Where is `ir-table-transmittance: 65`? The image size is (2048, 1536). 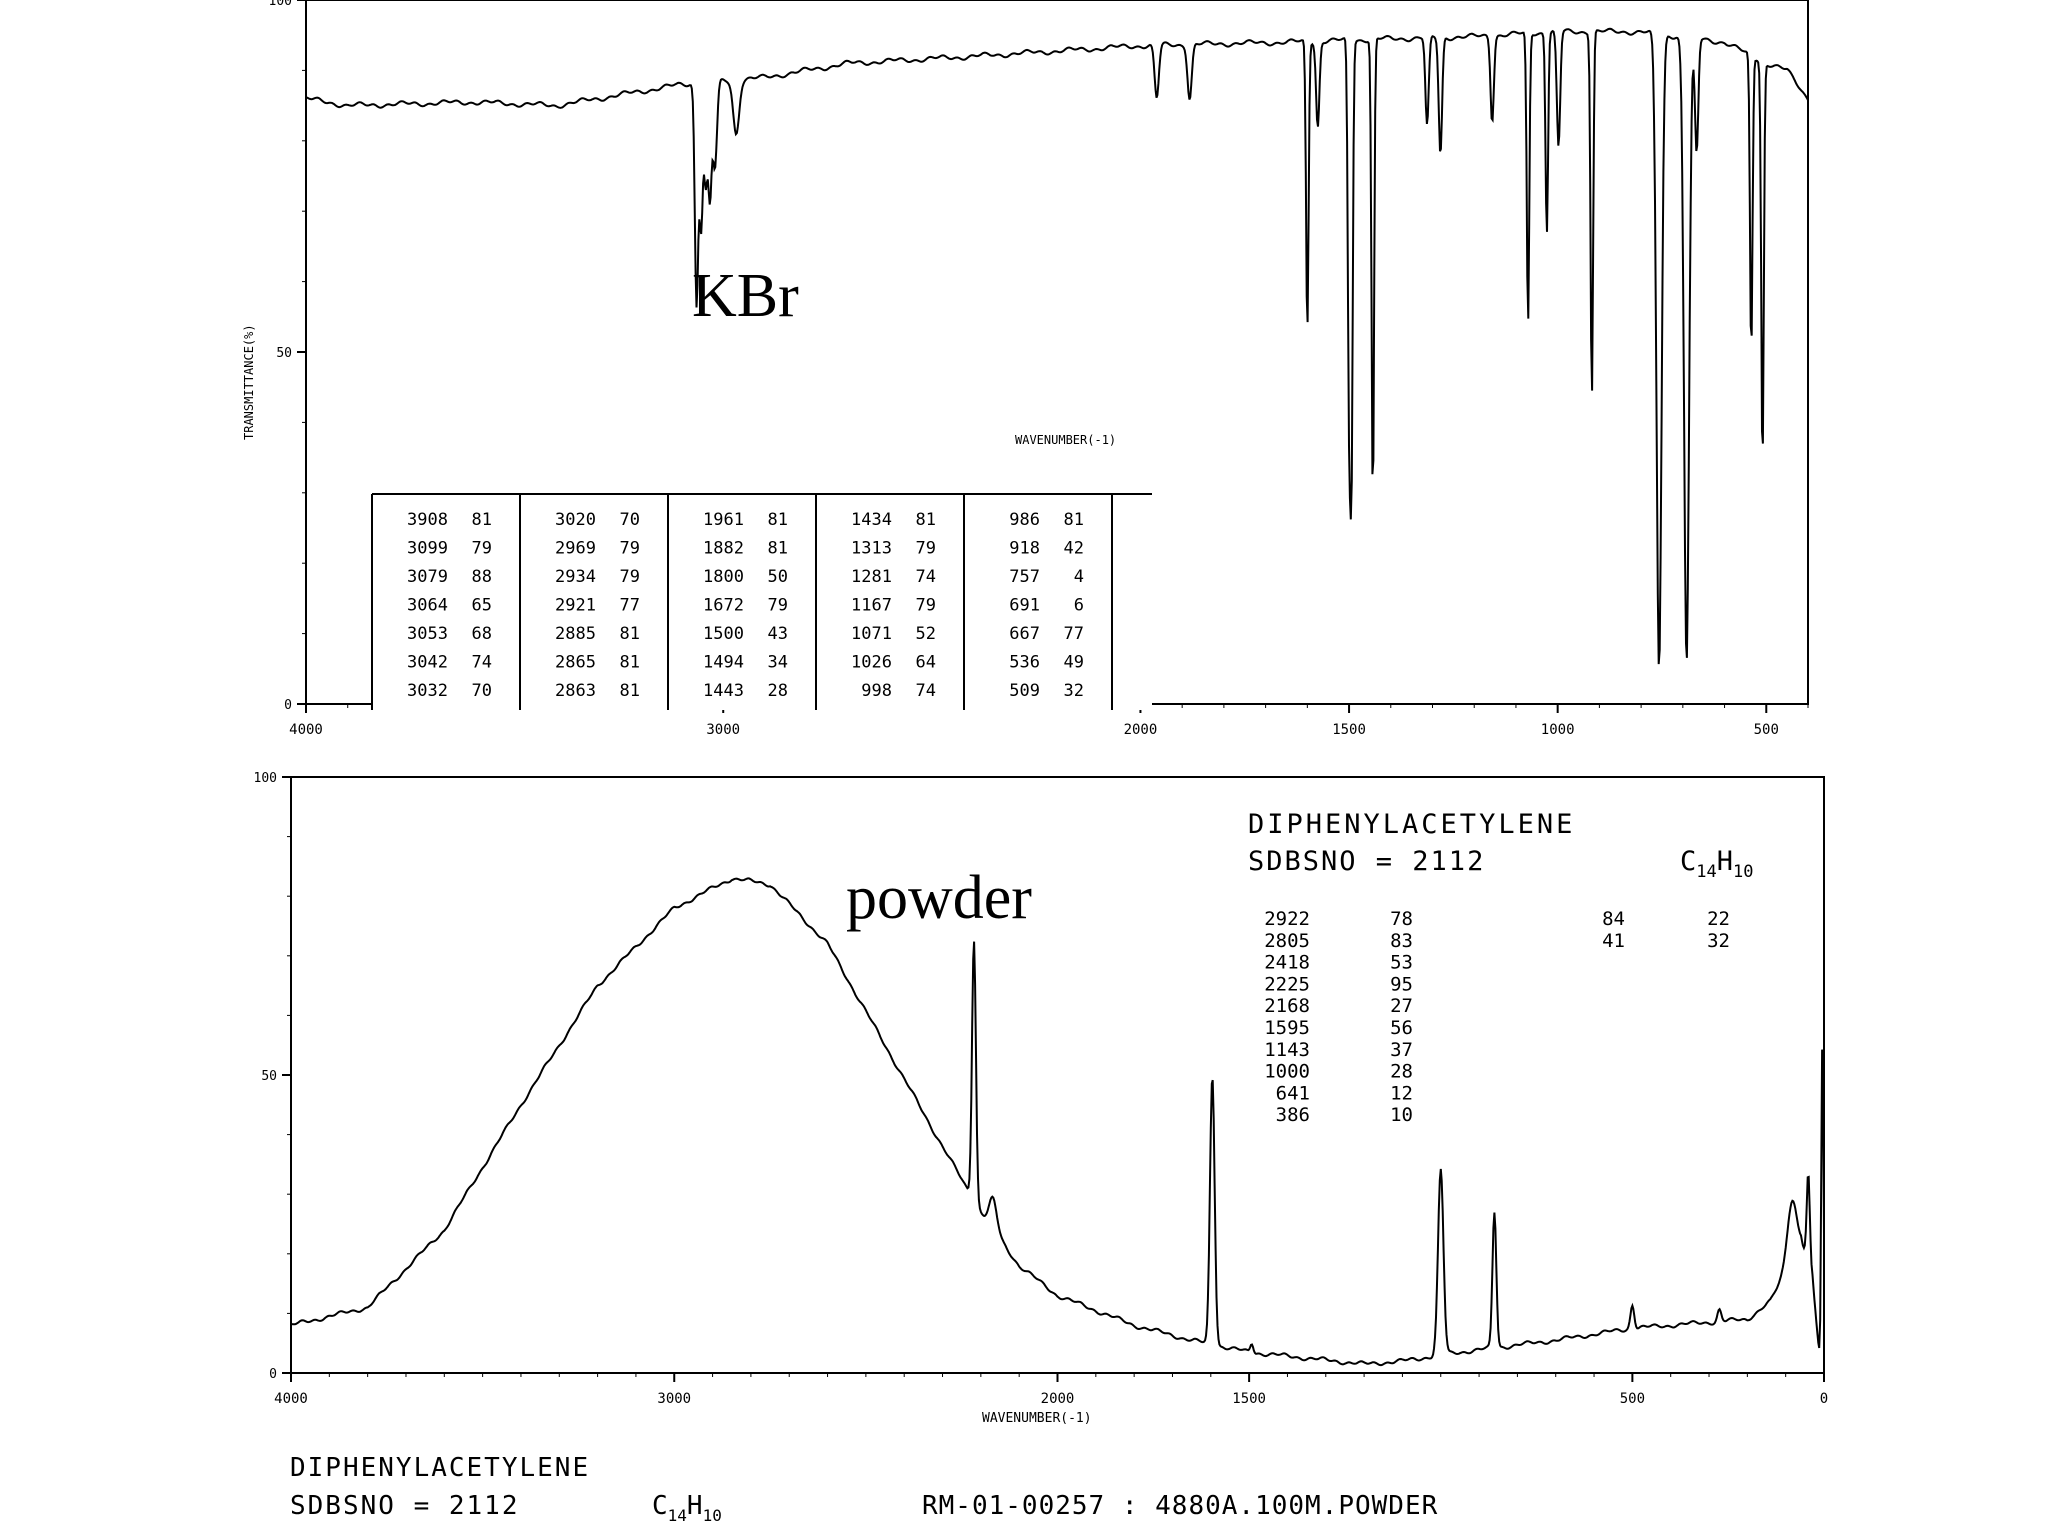 ir-table-transmittance: 65 is located at coordinates (482, 606).